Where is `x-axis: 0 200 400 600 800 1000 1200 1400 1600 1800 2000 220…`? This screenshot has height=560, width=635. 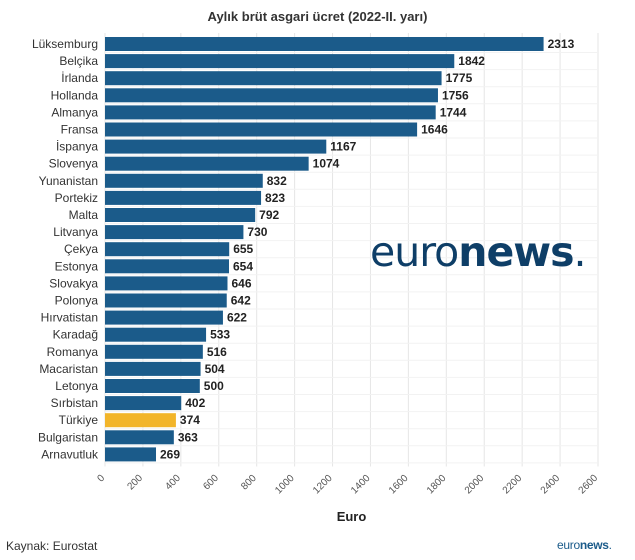 x-axis: 0 200 400 600 800 1000 1200 1400 1600 1800 2000 220… is located at coordinates (347, 498).